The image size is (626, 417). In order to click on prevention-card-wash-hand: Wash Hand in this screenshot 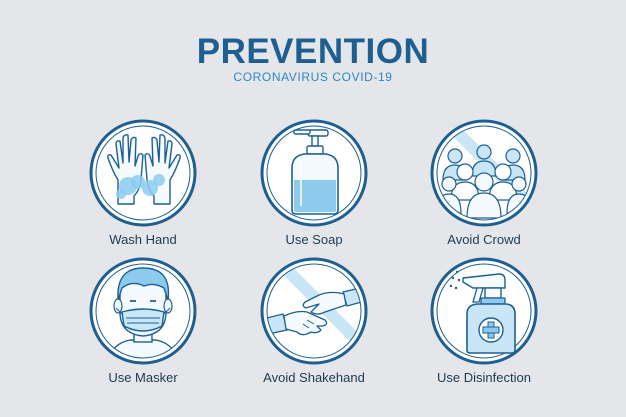, I will do `click(143, 193)`.